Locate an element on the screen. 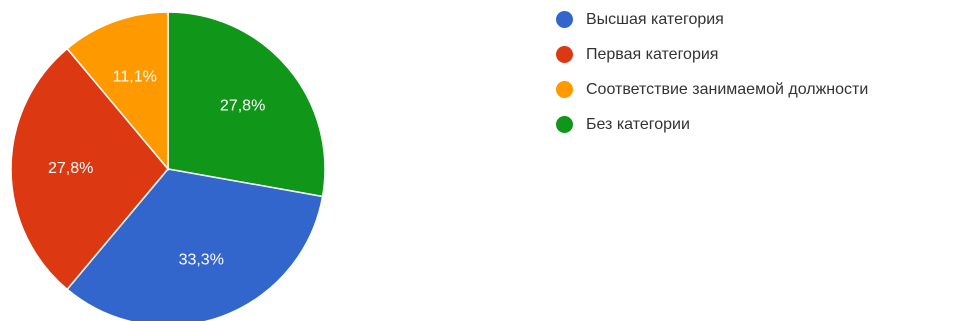 The image size is (960, 321). pie-slice-label-position-compliance: 11,1% is located at coordinates (135, 77).